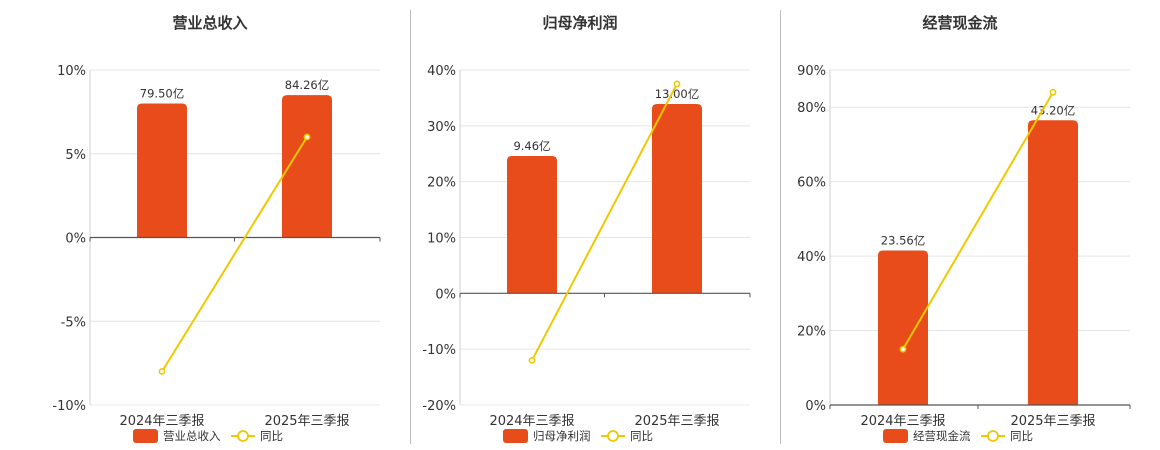  Describe the element at coordinates (1053, 110) in the screenshot. I see `bar-data-label: 43.20亿` at that location.